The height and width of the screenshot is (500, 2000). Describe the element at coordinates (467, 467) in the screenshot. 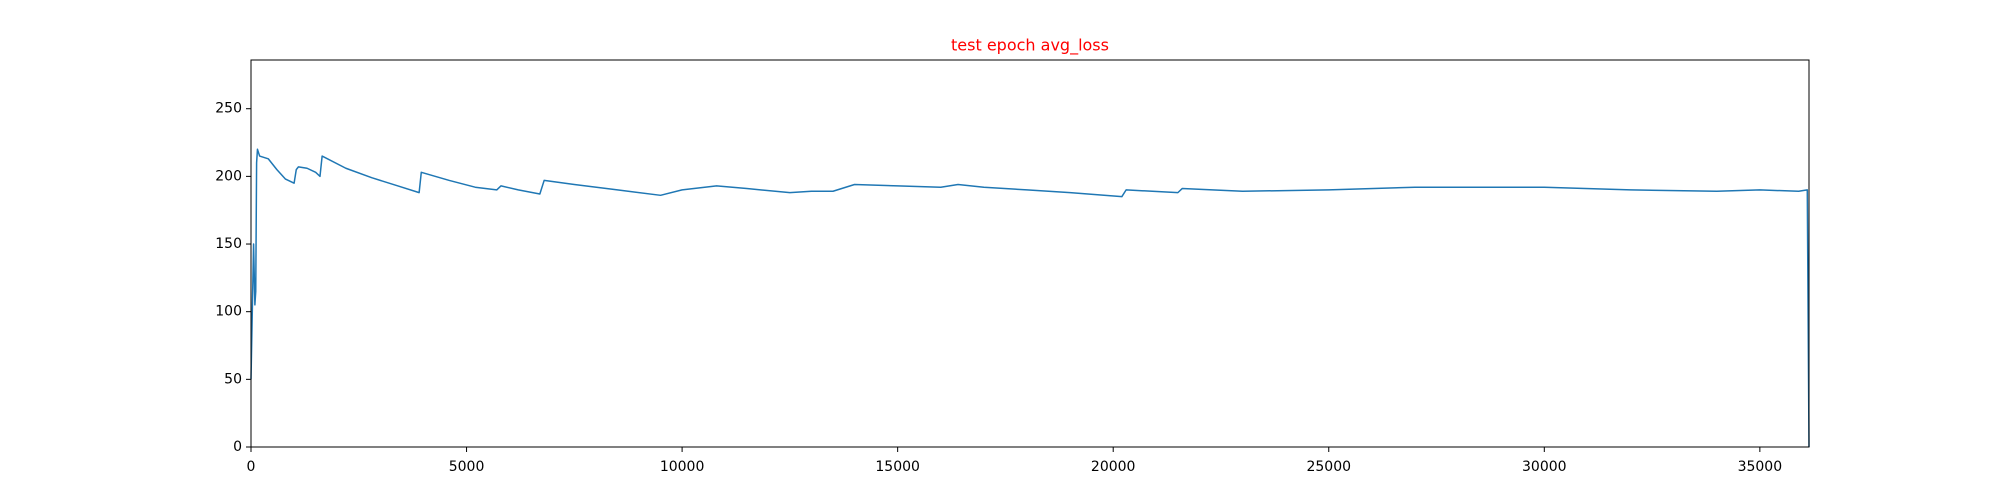

I see `x-tick-label: 5000` at that location.